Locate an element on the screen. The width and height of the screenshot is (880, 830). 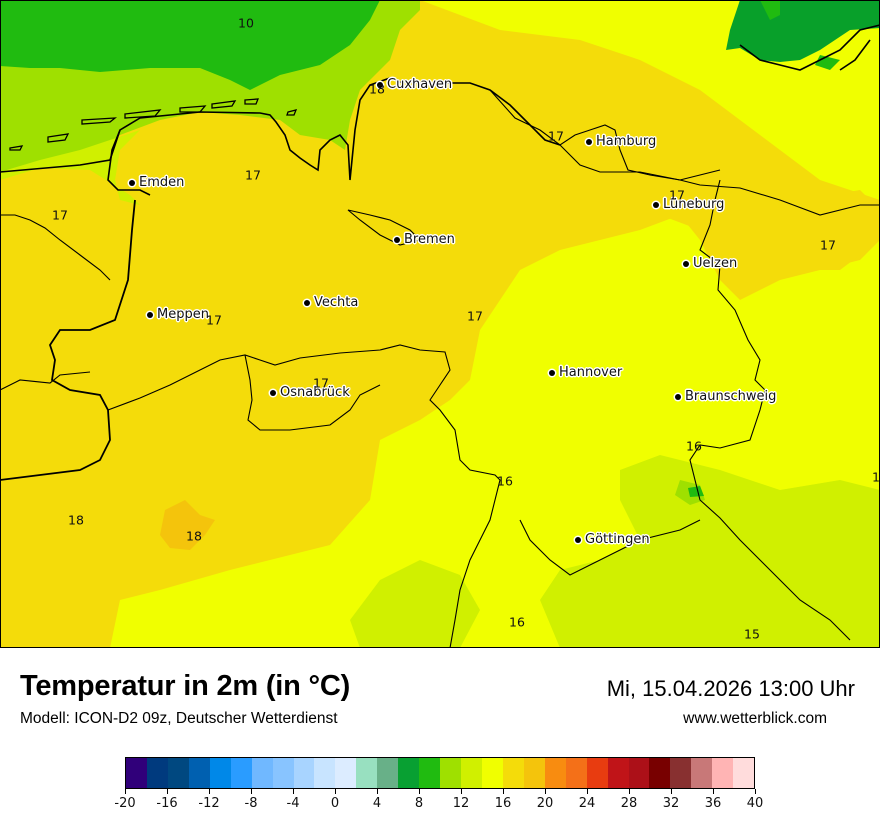
city-braunschweig: Braunschweig is located at coordinates (725, 396).